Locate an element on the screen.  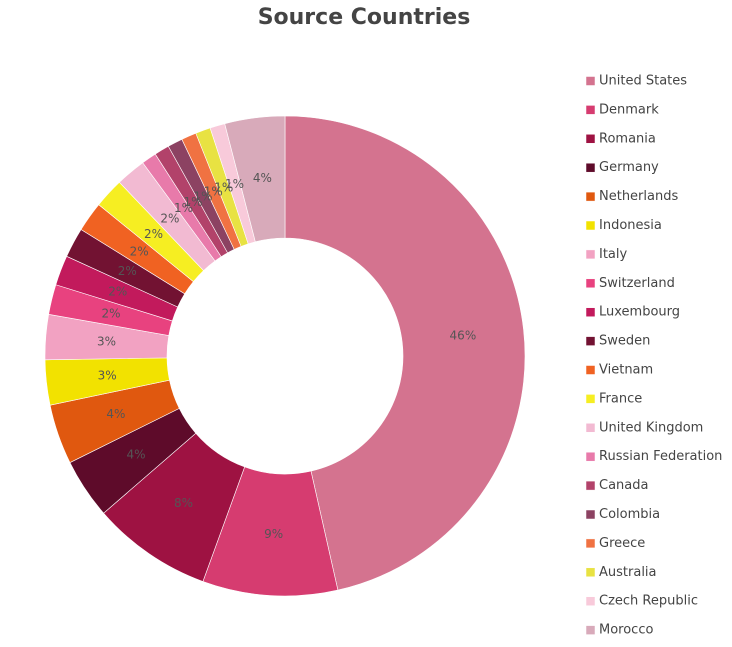
data-label: 9% is located at coordinates (273, 534).